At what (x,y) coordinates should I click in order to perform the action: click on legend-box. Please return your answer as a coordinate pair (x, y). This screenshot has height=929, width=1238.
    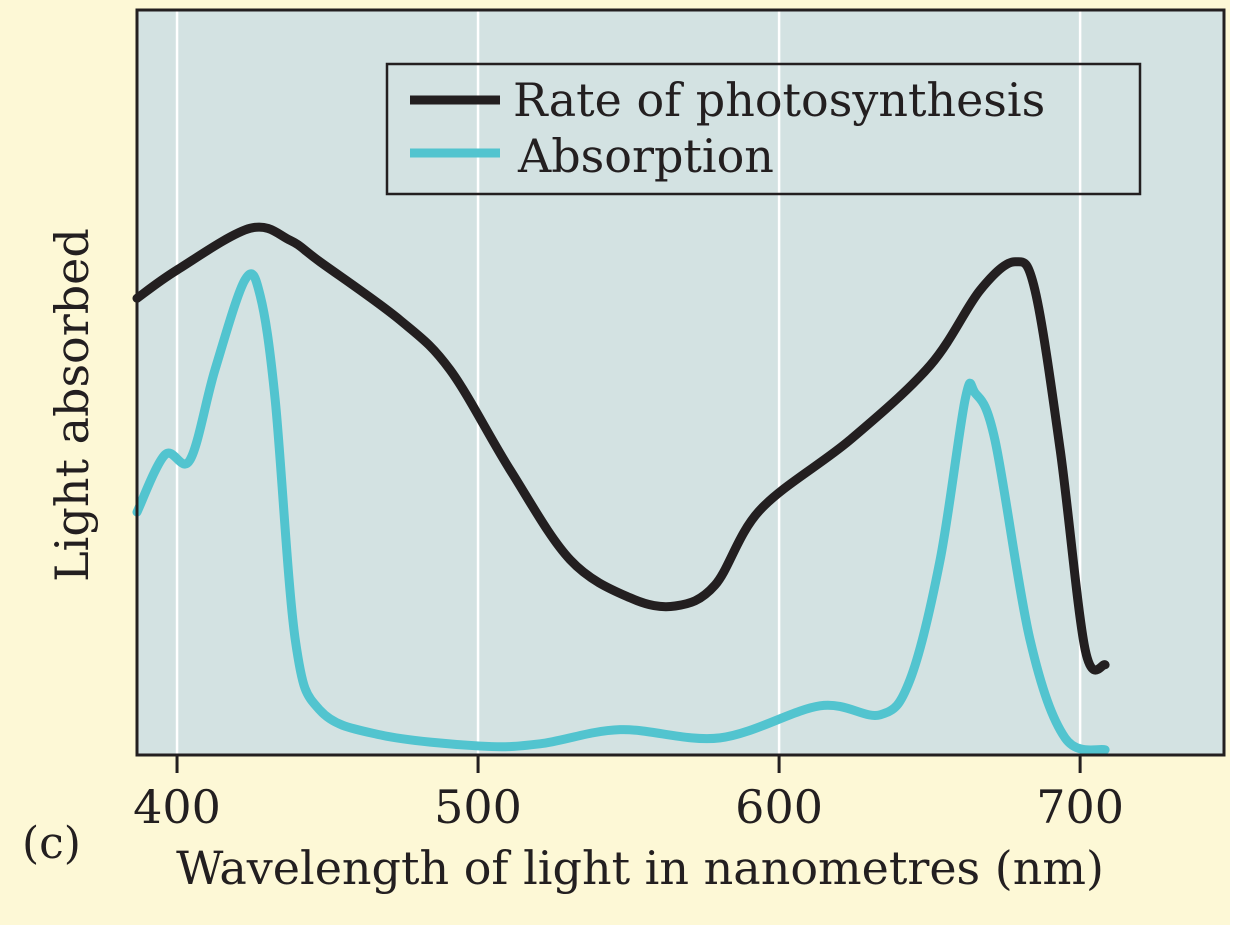
    Looking at the image, I should click on (763, 129).